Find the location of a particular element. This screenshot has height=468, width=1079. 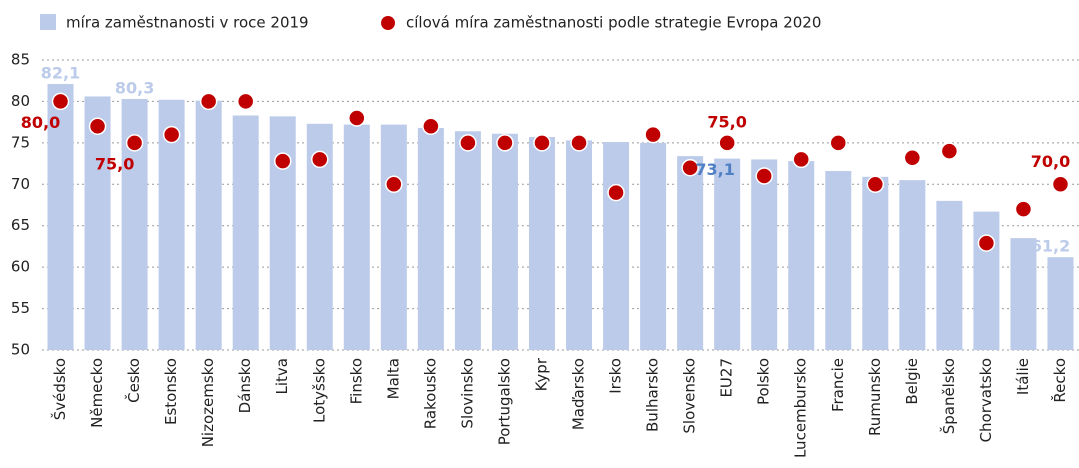

legend-label: míra zaměstnanosti v roce 2019 is located at coordinates (187, 23).